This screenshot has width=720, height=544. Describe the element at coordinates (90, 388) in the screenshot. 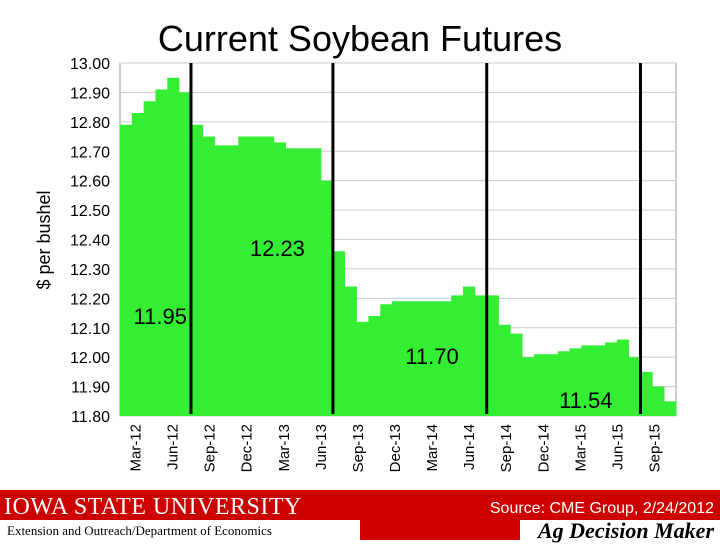

I see `y-tick-label: 11.90` at that location.